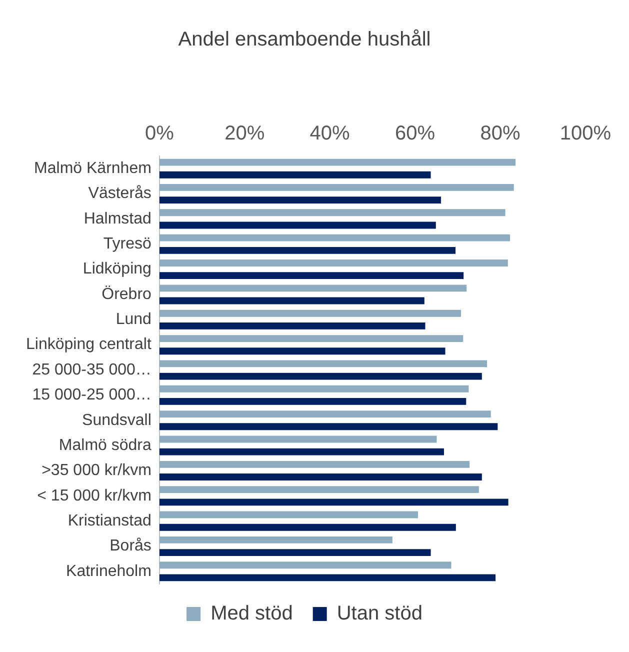  I want to click on legend-label: Utan stöd, so click(379, 613).